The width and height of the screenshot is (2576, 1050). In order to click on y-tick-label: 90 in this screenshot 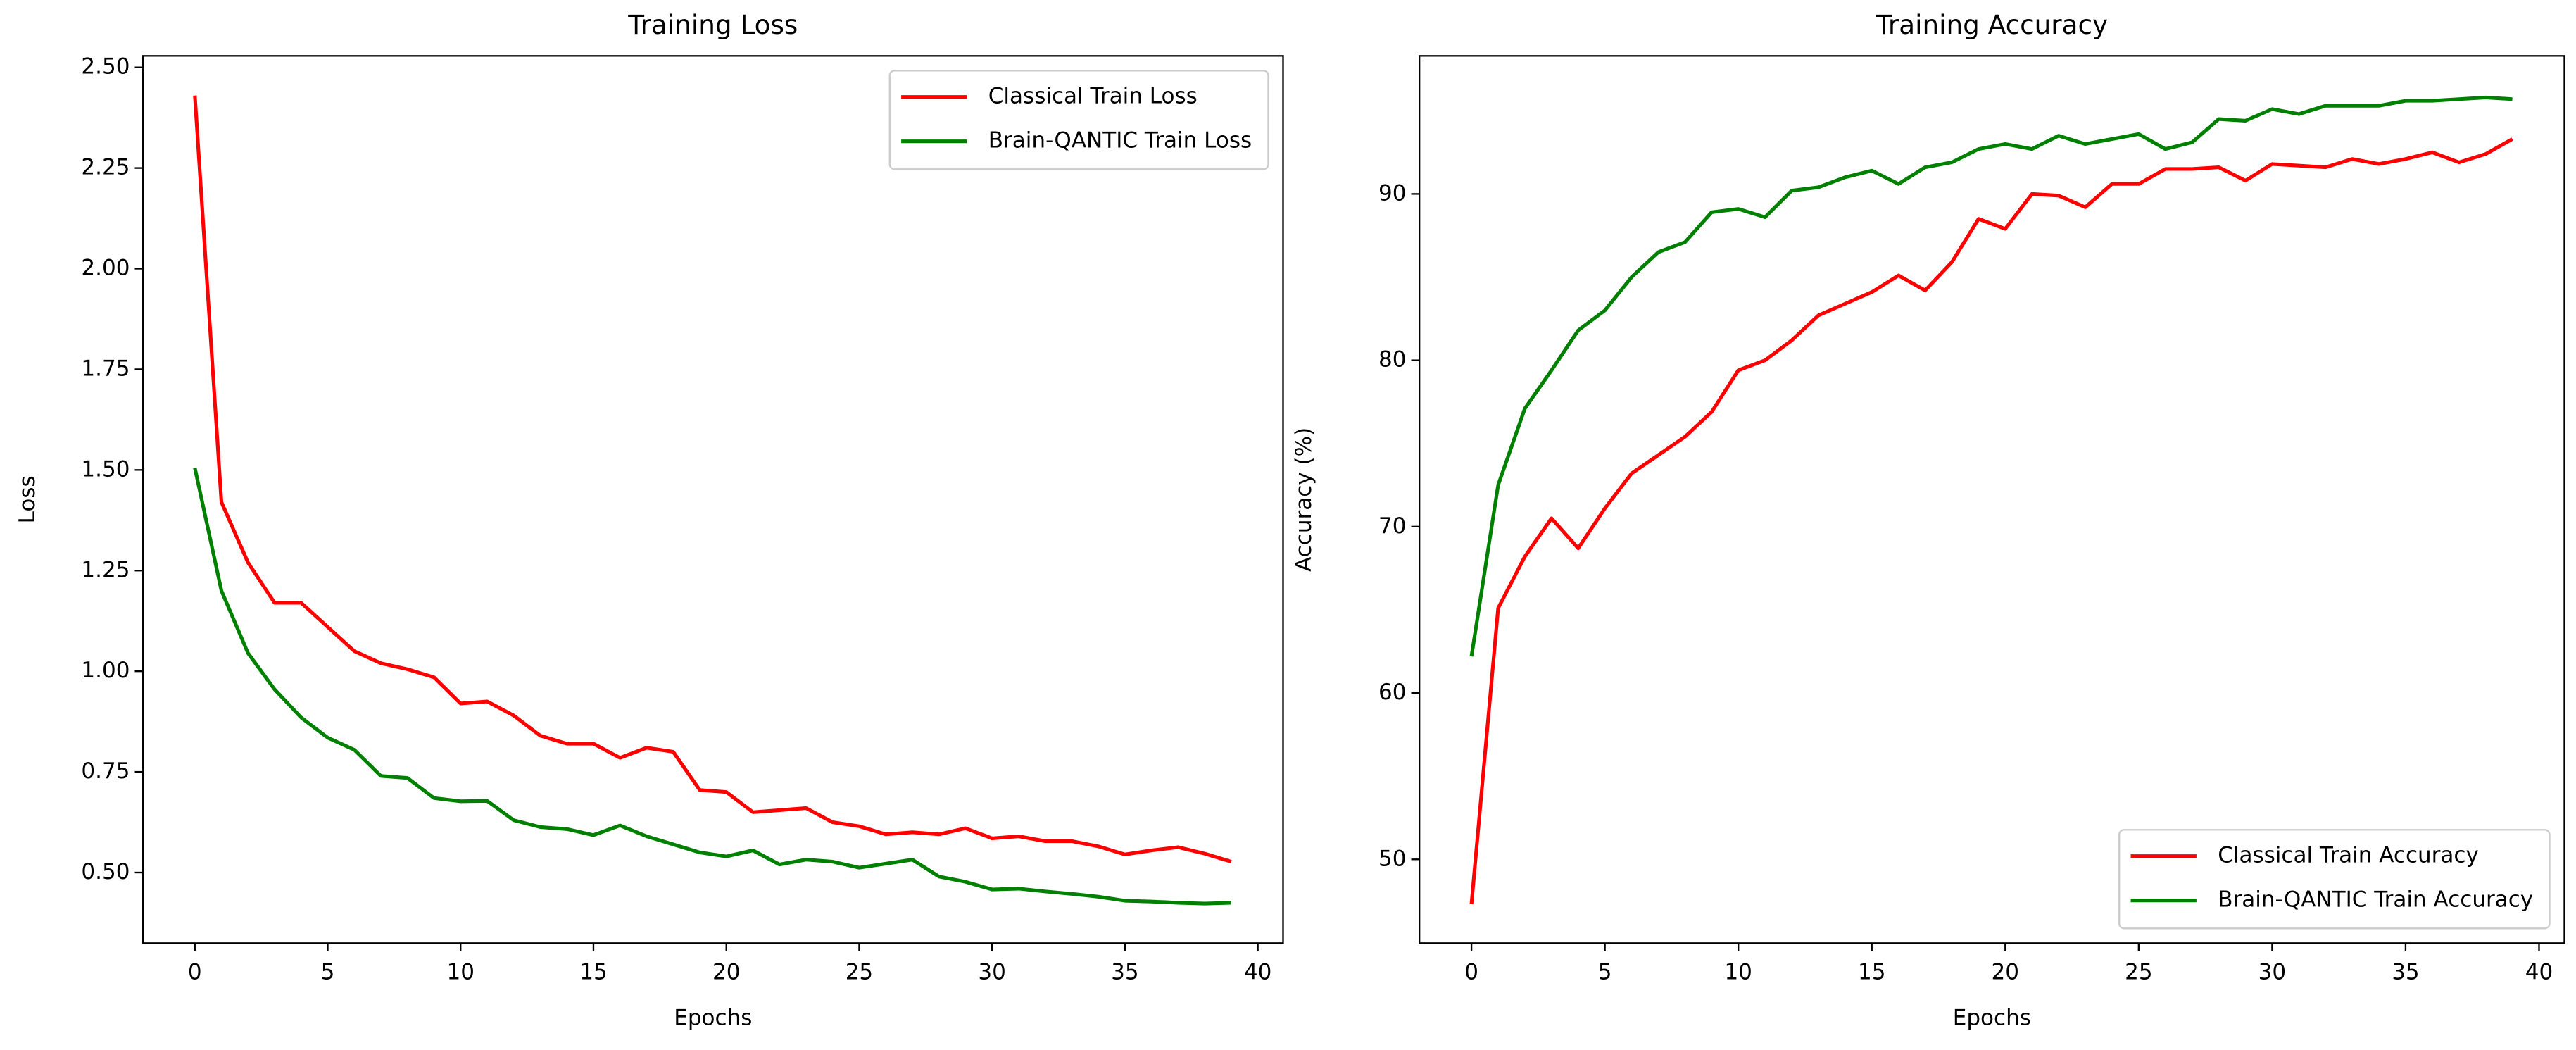, I will do `click(1392, 193)`.